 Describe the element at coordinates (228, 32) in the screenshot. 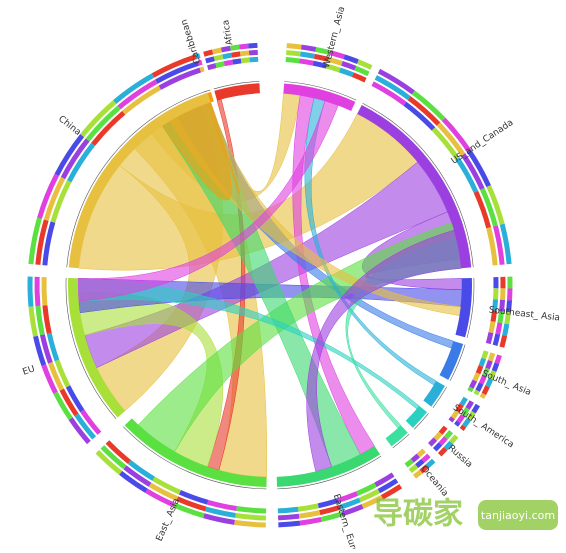

I see `node-label: Africa` at that location.